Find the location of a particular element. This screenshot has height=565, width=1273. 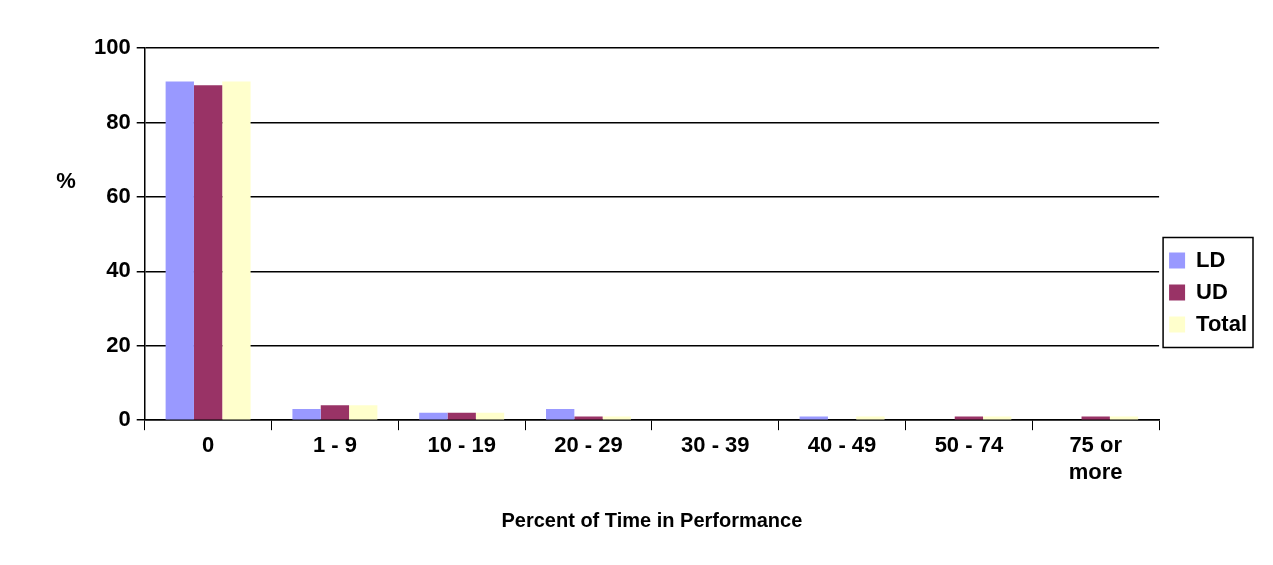

y-tick-label: 80 is located at coordinates (118, 121).